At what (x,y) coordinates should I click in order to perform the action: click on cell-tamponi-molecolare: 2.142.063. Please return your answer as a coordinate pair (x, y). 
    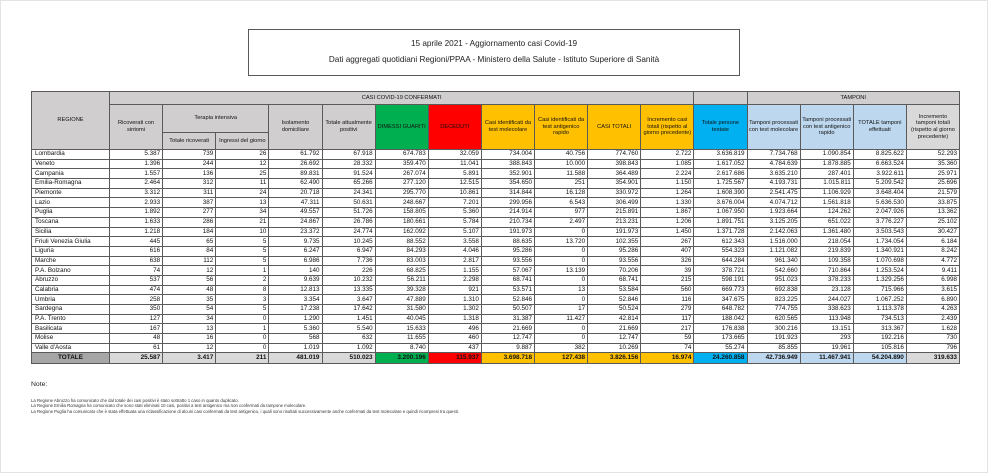
    Looking at the image, I should click on (773, 232).